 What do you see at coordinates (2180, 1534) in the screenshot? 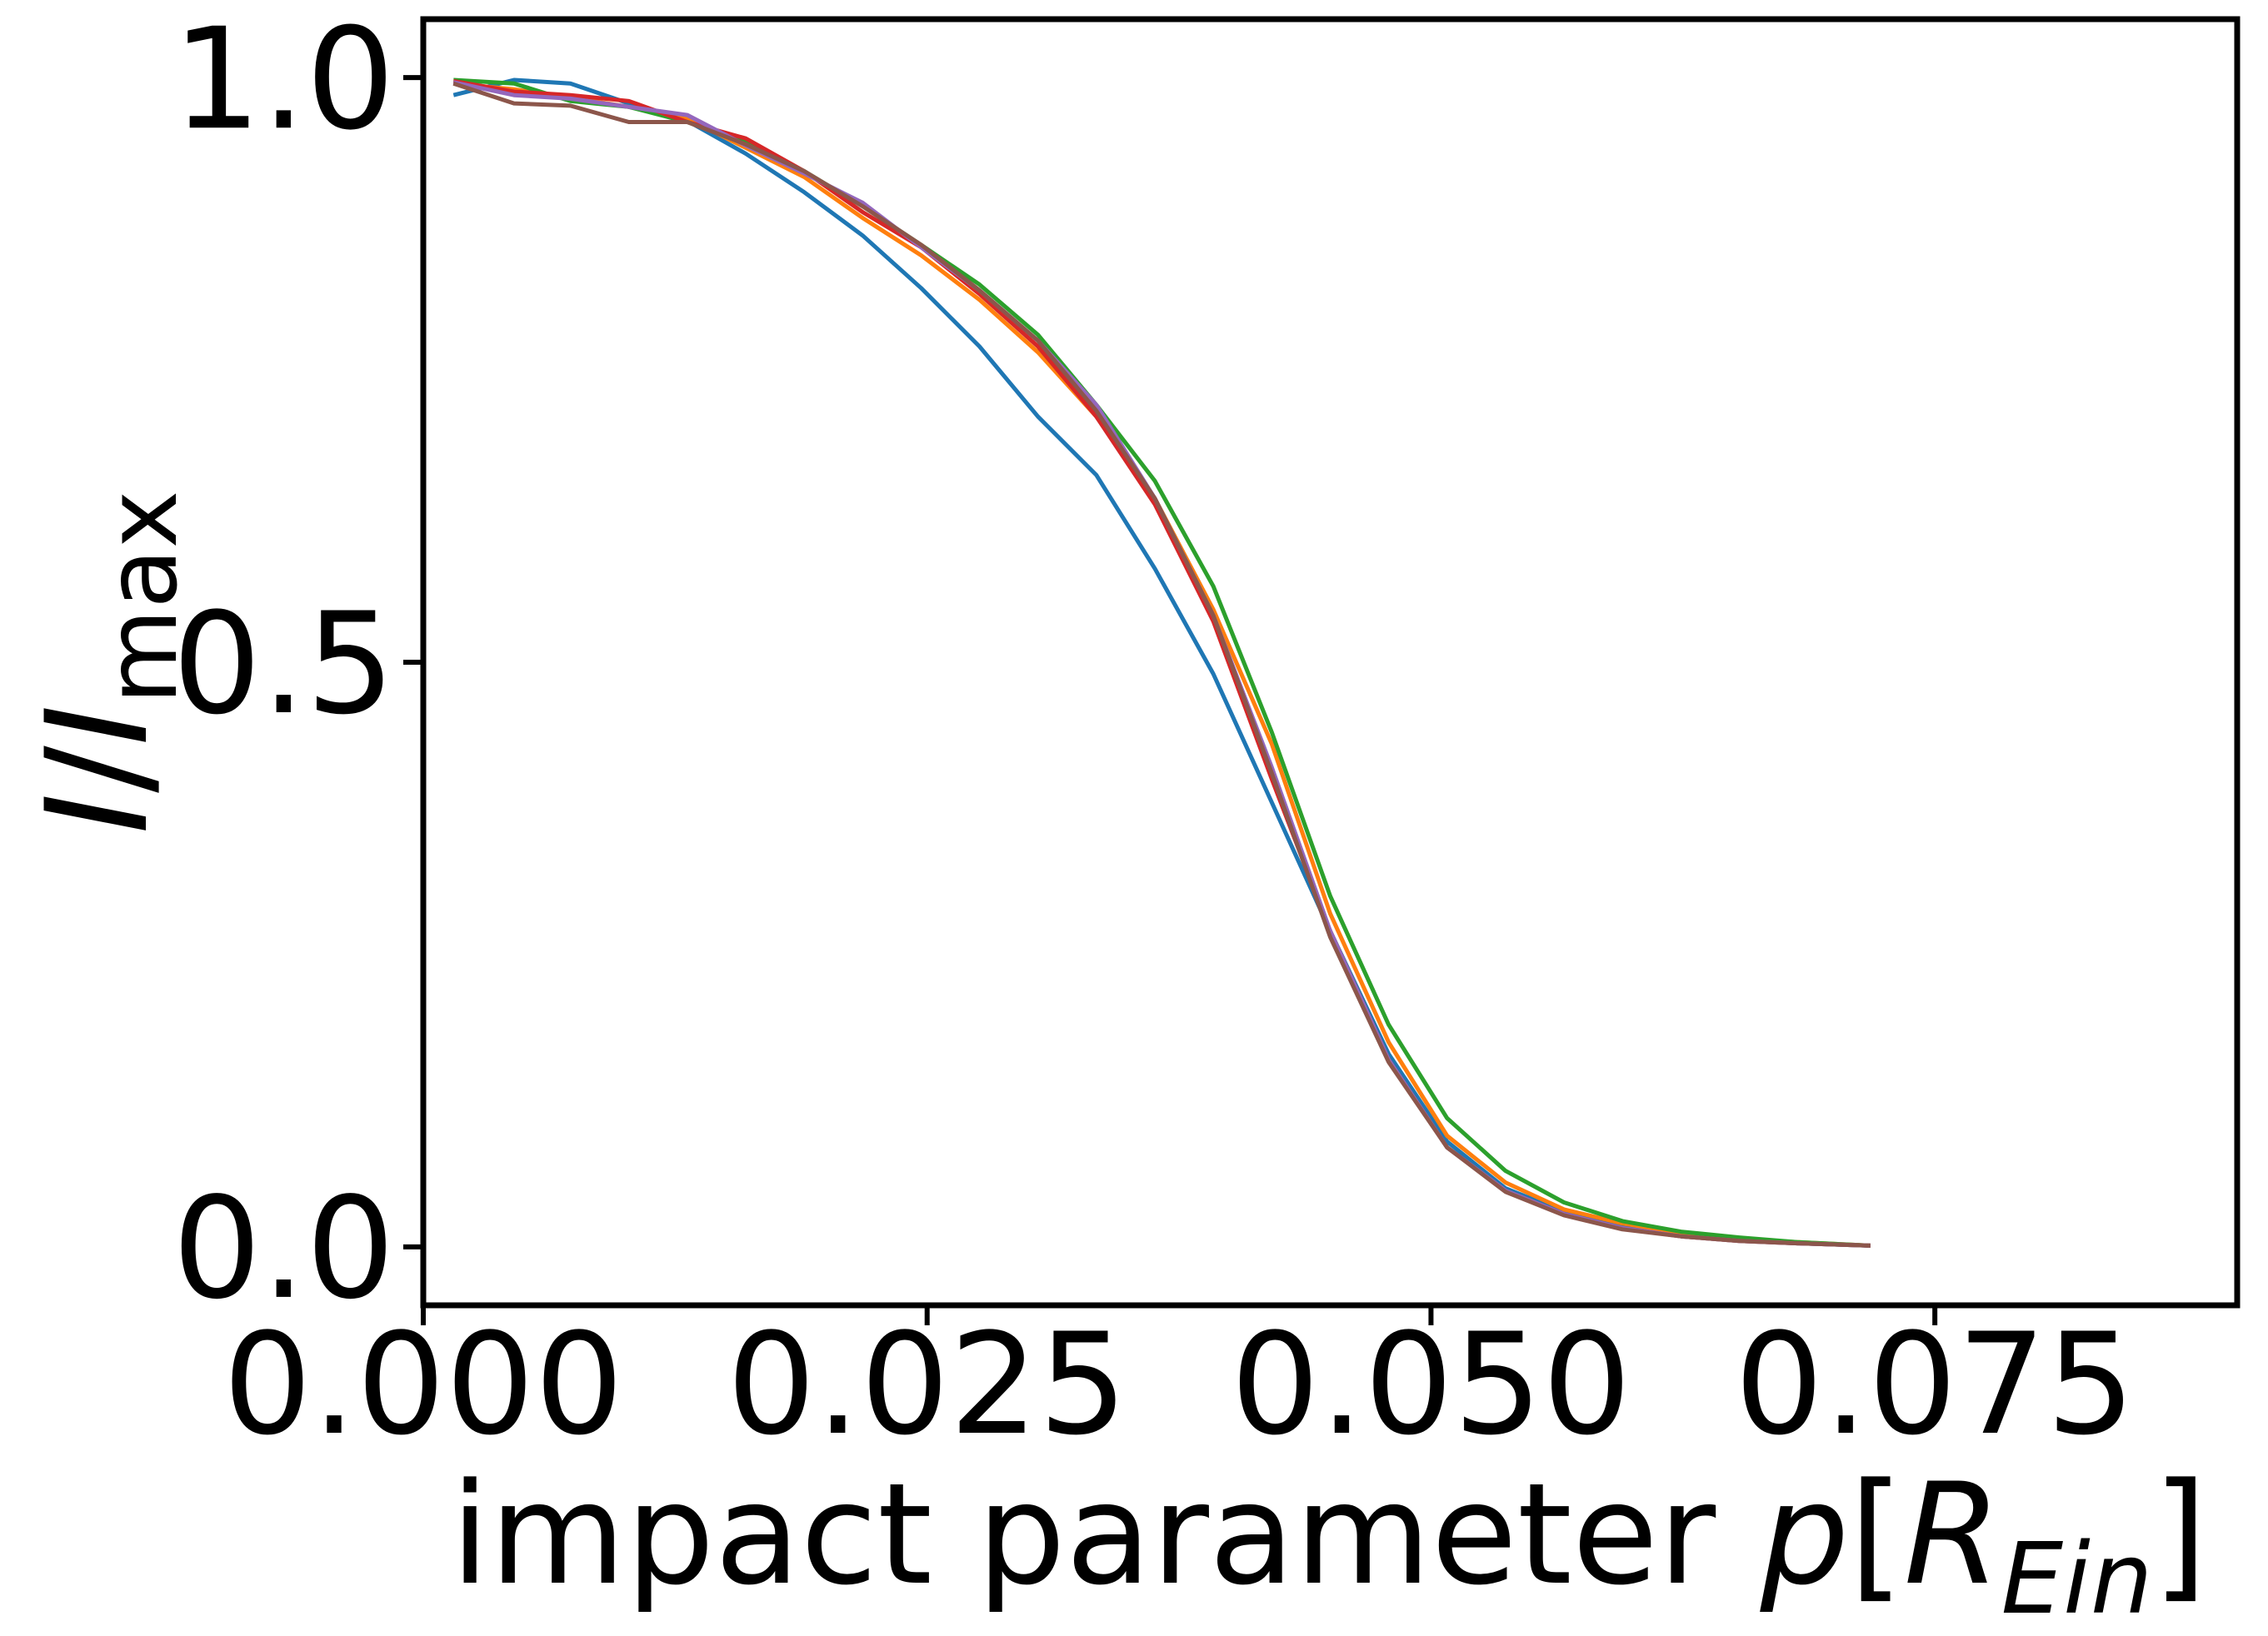
I see `x-axis-label-bracket-close: ]` at bounding box center [2180, 1534].